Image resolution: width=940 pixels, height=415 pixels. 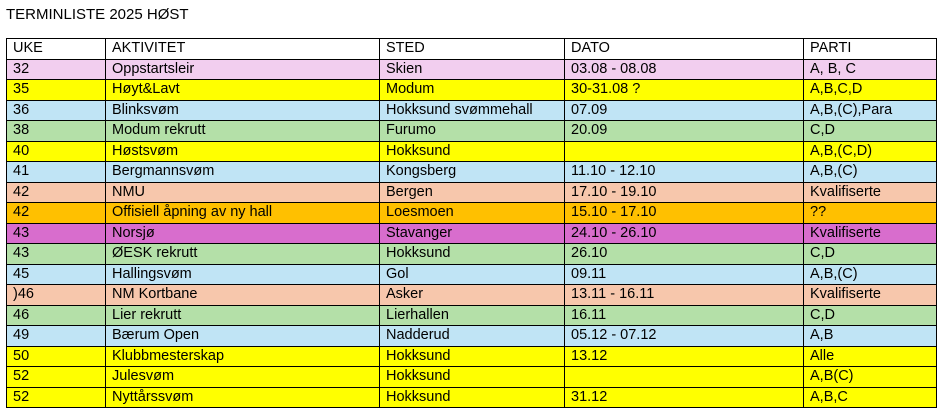 I want to click on cell-uke: 40, so click(x=56, y=151).